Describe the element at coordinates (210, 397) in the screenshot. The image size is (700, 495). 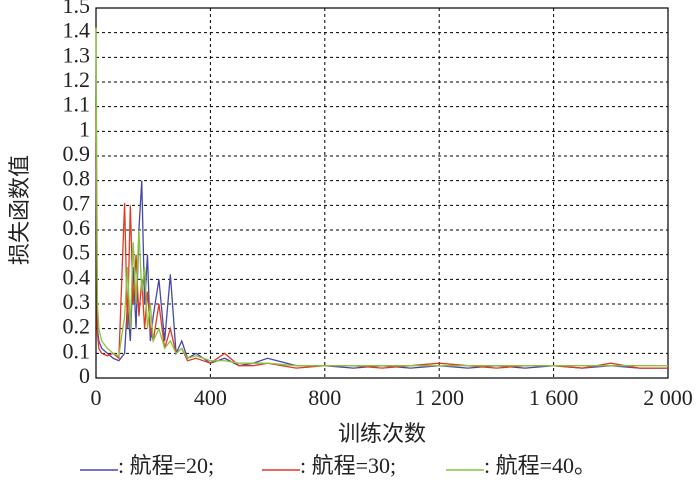
I see `x-tick-label: 400` at that location.